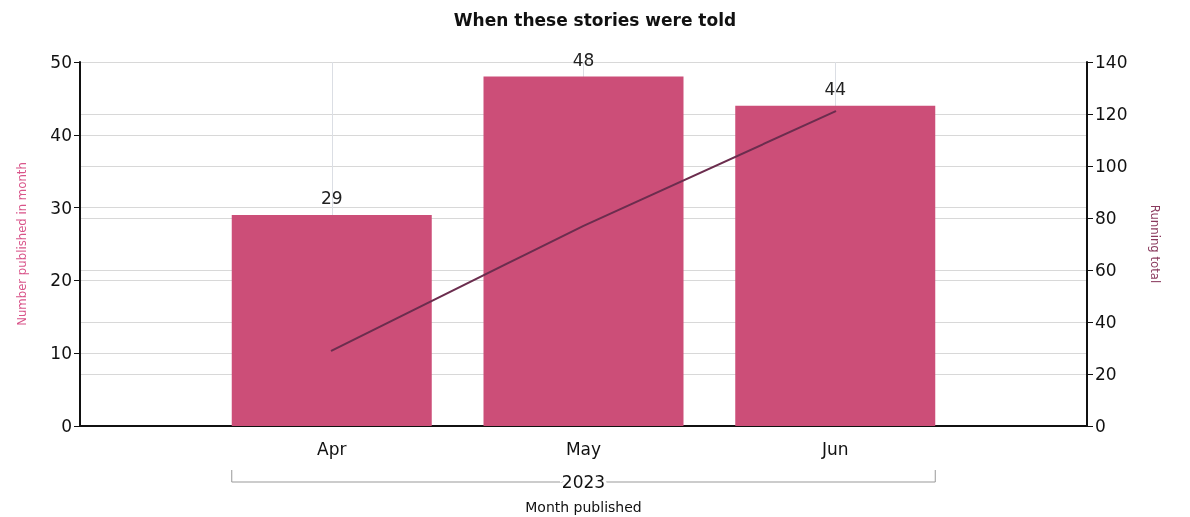  What do you see at coordinates (61, 353) in the screenshot?
I see `y-tick-label: 10` at bounding box center [61, 353].